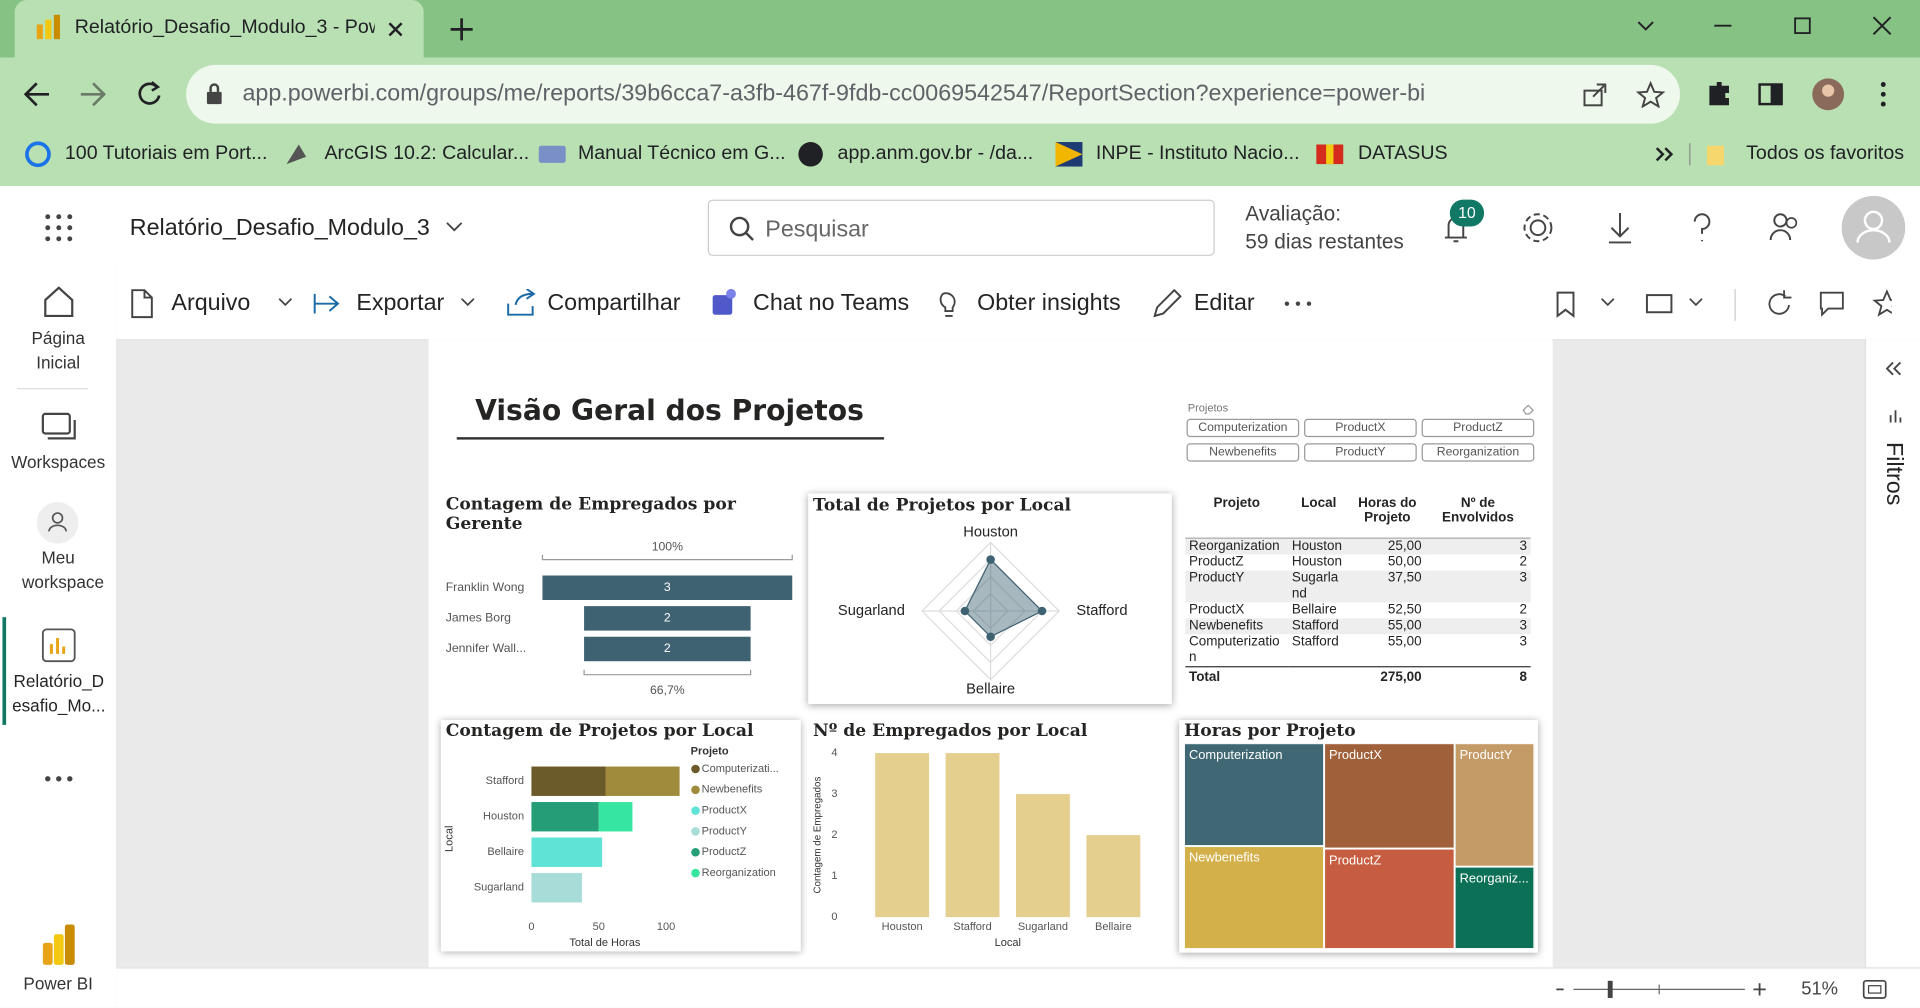 Image resolution: width=1920 pixels, height=1008 pixels. I want to click on report-icon, so click(58, 645).